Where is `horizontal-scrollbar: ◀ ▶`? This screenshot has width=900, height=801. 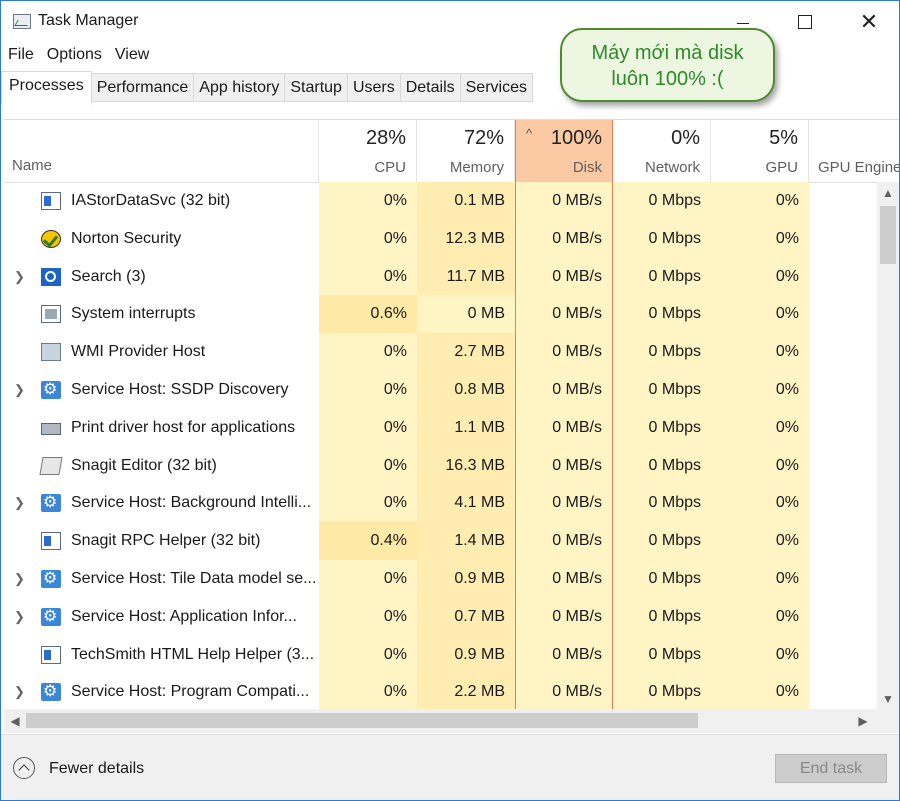
horizontal-scrollbar: ◀ ▶ is located at coordinates (440, 721).